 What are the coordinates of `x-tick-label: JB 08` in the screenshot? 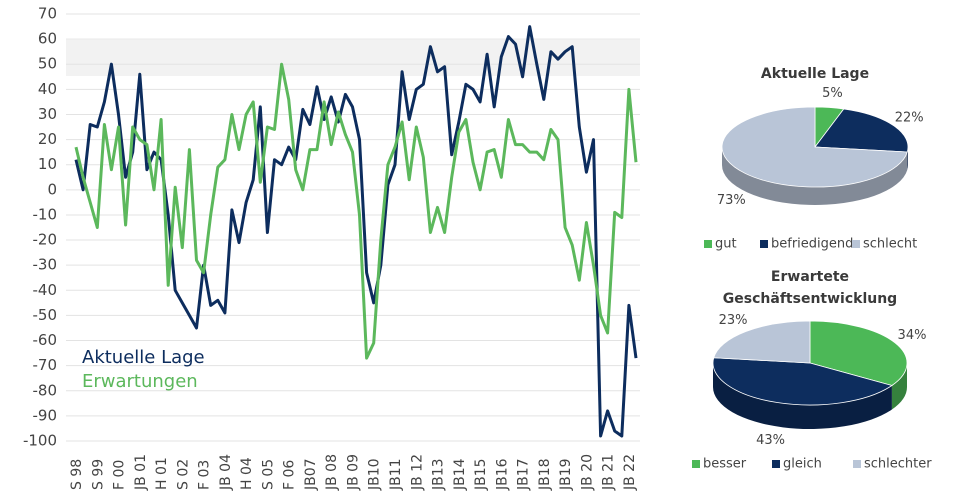 It's located at (332, 472).